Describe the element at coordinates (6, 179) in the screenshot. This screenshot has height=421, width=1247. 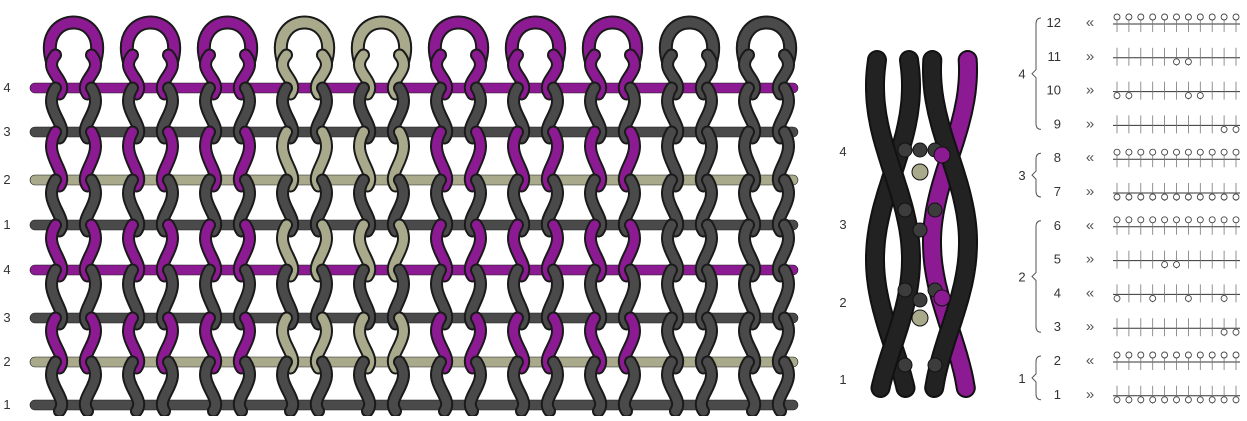
I see `fabric-row-label: 2` at that location.